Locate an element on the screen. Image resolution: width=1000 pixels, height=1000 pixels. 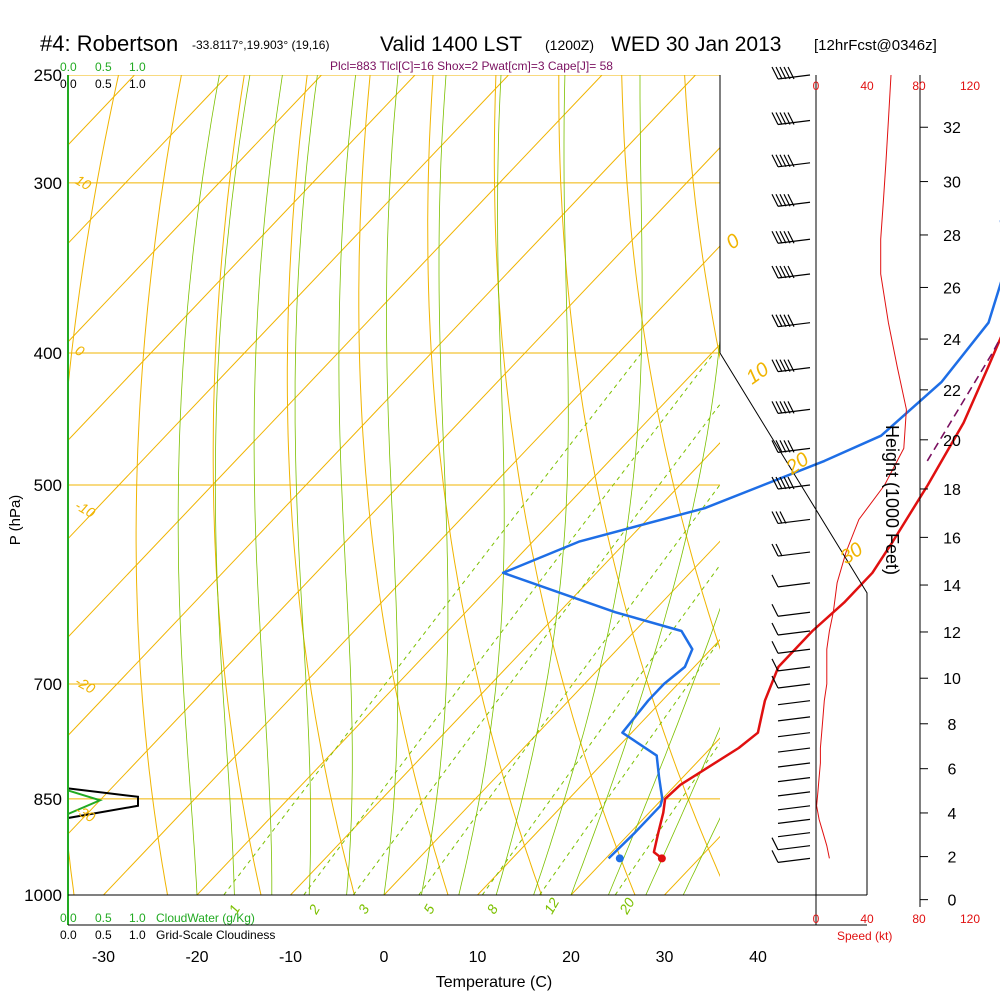
top-green-0: 0.0 is located at coordinates (68, 67).